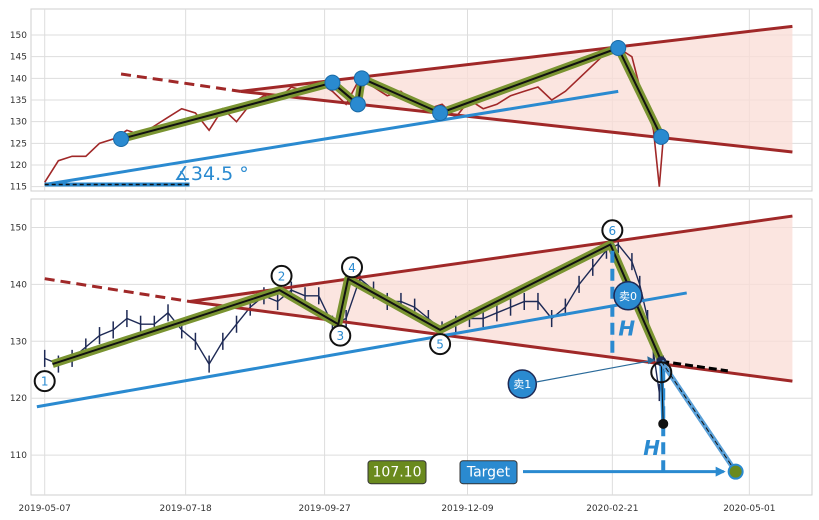 This screenshot has height=520, width=819. I want to click on target-dot, so click(735, 471).